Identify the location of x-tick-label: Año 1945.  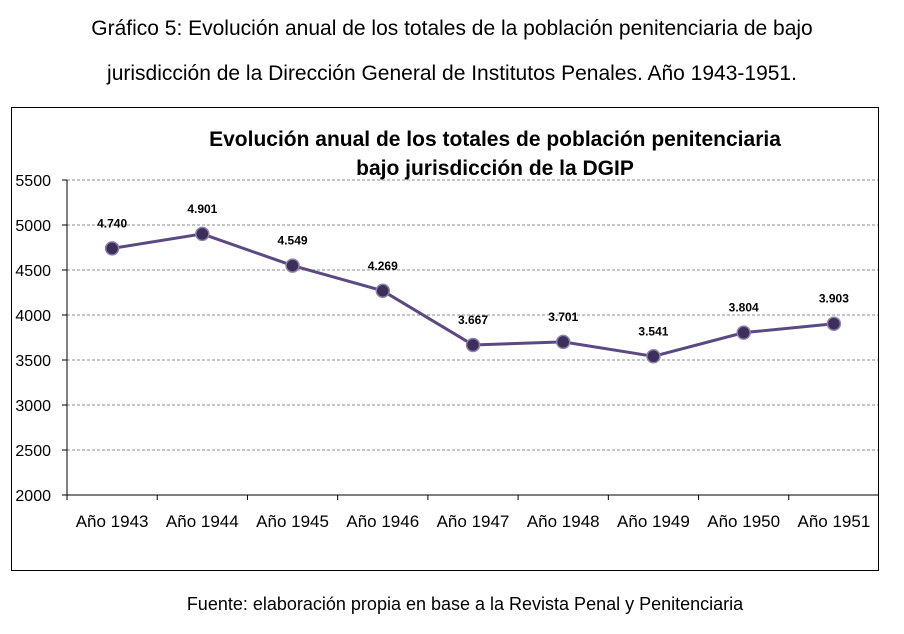
(292, 521).